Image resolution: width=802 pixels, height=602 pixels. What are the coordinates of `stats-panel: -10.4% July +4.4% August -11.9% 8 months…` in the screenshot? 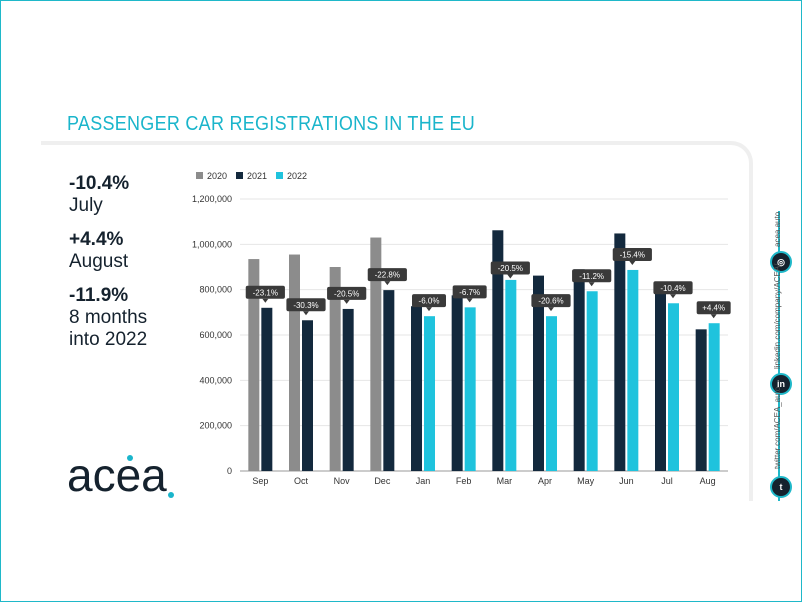 It's located at (117, 268).